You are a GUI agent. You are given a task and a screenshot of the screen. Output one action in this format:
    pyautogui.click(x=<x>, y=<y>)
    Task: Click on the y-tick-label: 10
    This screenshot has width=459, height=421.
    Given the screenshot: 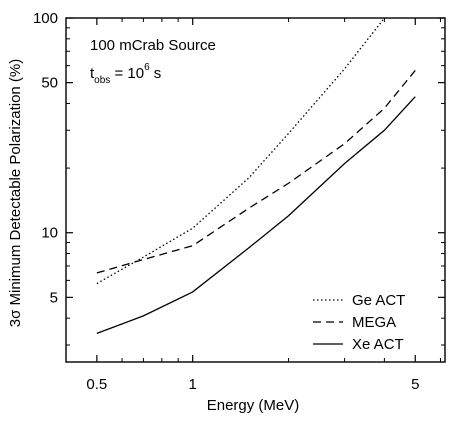 What is the action you would take?
    pyautogui.click(x=49, y=233)
    